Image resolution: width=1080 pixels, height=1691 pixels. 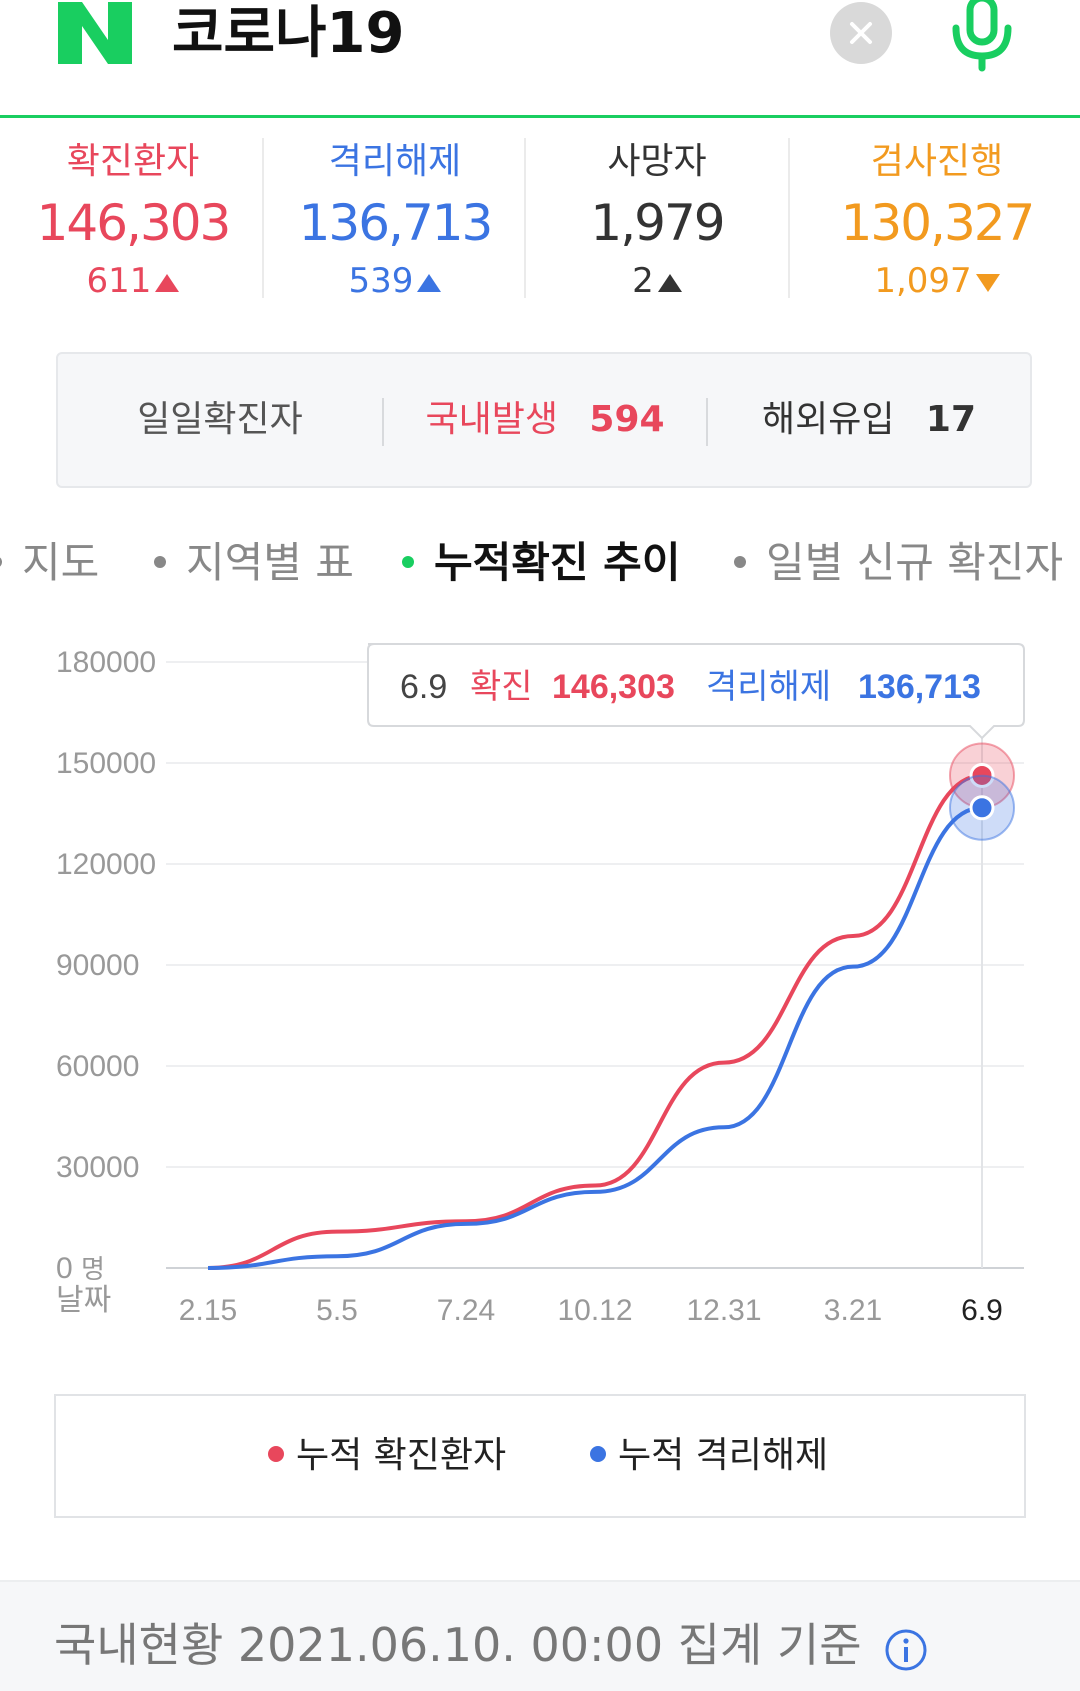 I want to click on clear-search-button, so click(x=861, y=33).